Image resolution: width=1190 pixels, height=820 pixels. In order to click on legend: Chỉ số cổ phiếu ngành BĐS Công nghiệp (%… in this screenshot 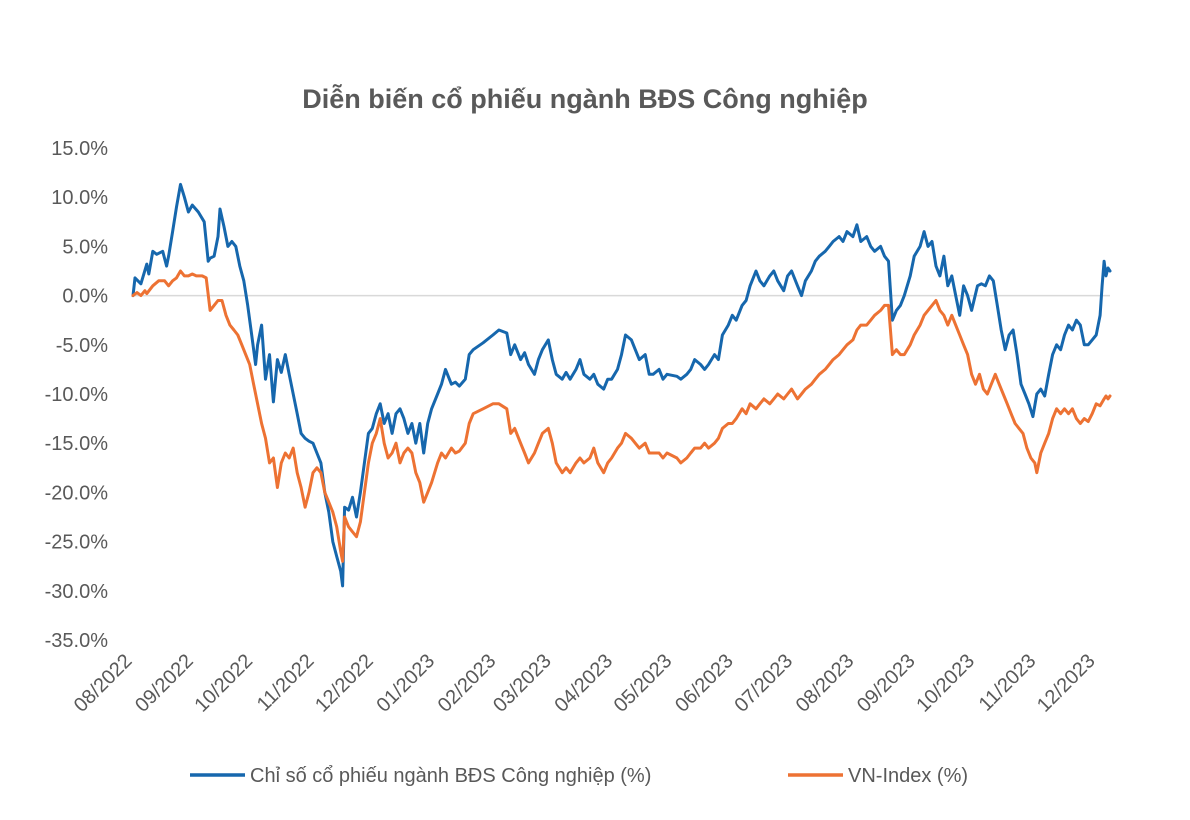, I will do `click(579, 776)`.